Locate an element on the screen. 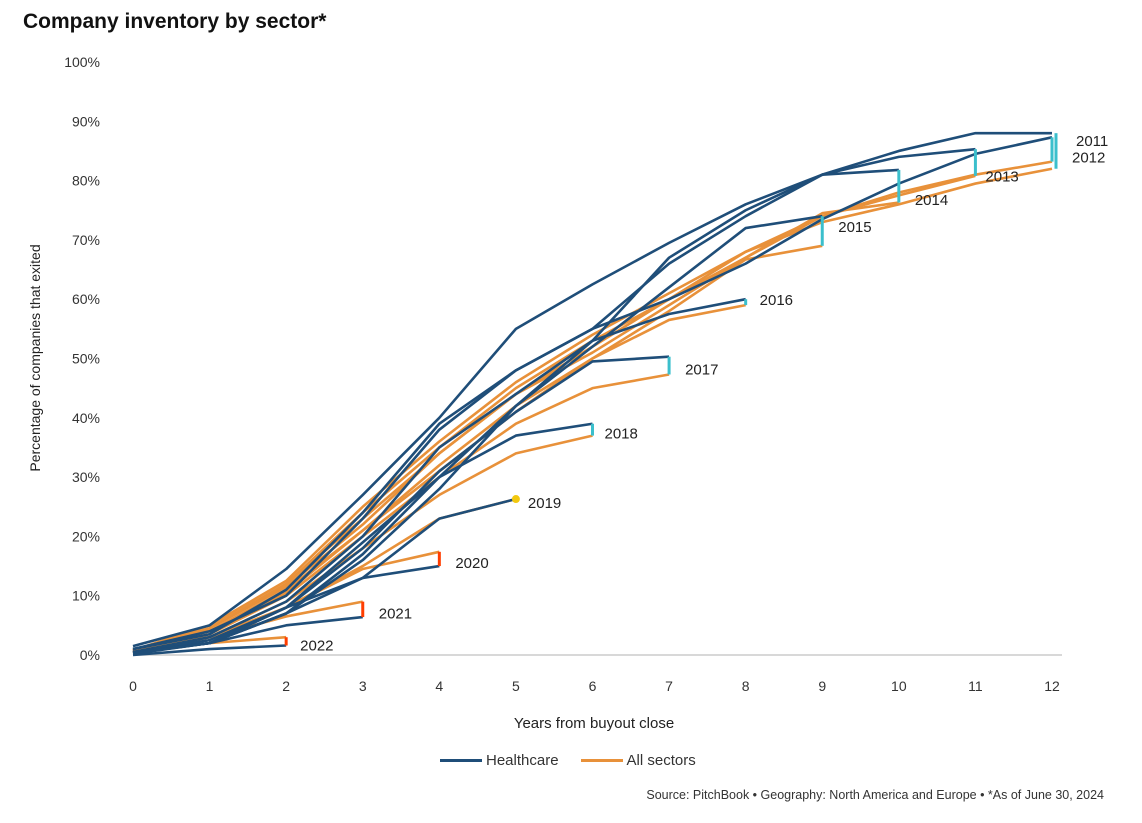 Image resolution: width=1142 pixels, height=823 pixels. y-tick-label: 10% is located at coordinates (86, 596).